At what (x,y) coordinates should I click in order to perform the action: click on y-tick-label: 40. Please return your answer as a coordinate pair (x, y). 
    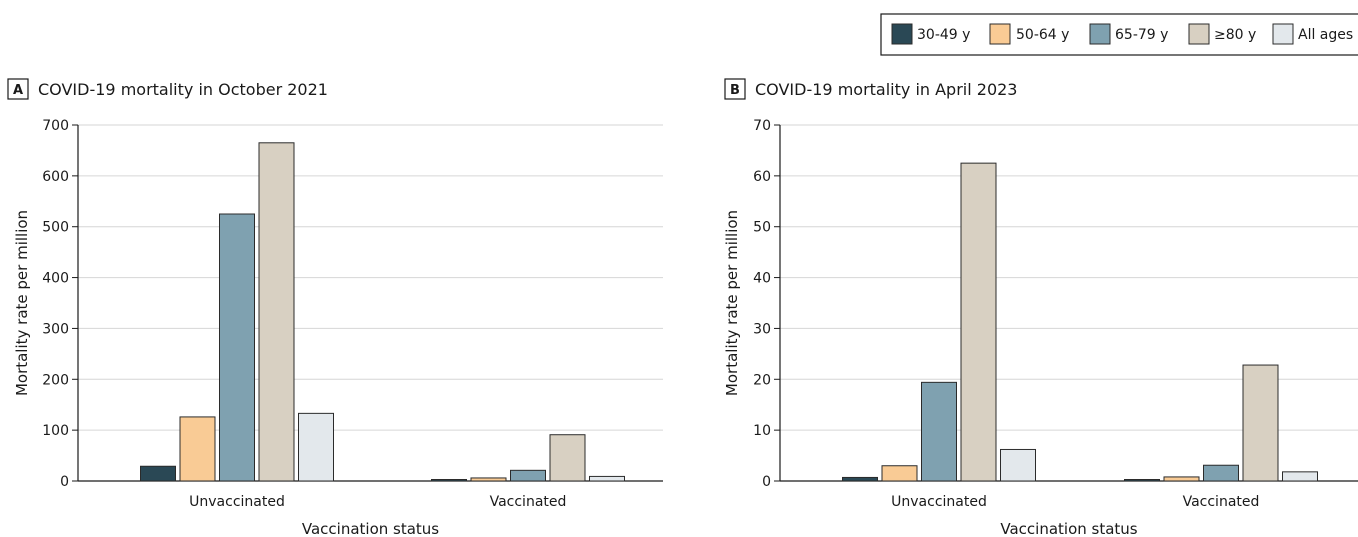
    Looking at the image, I should click on (762, 279).